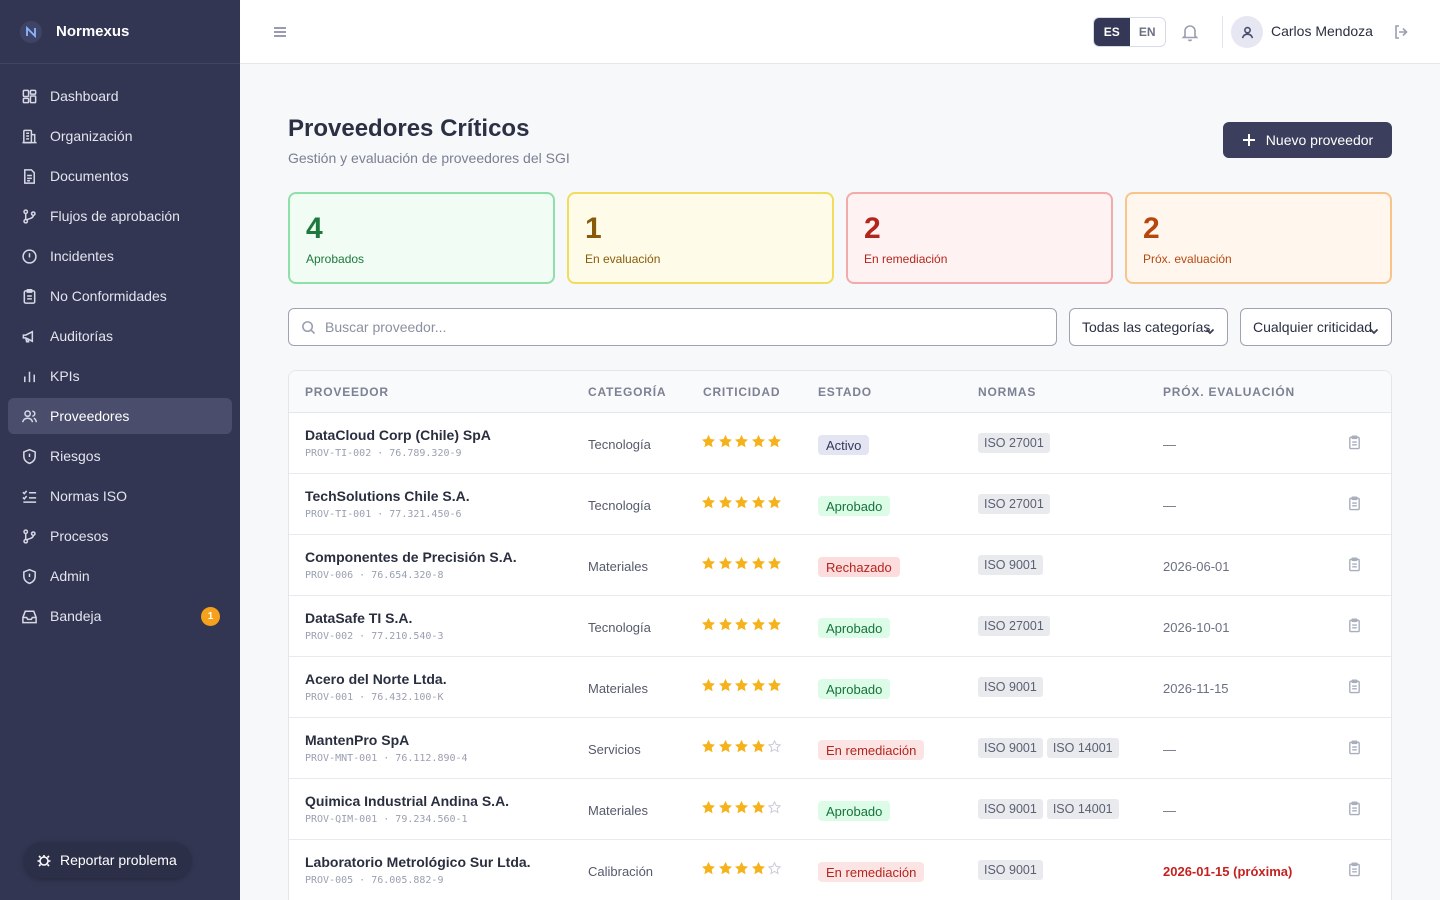 Image resolution: width=1440 pixels, height=900 pixels. Describe the element at coordinates (1148, 327) in the screenshot. I see `category-select: Todas las categorías` at that location.